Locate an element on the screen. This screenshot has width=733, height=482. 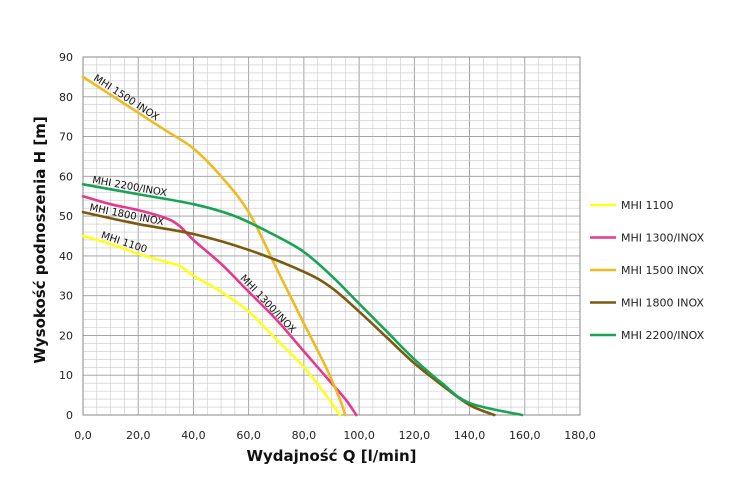
x-tick-label: 160,0 is located at coordinates (525, 435).